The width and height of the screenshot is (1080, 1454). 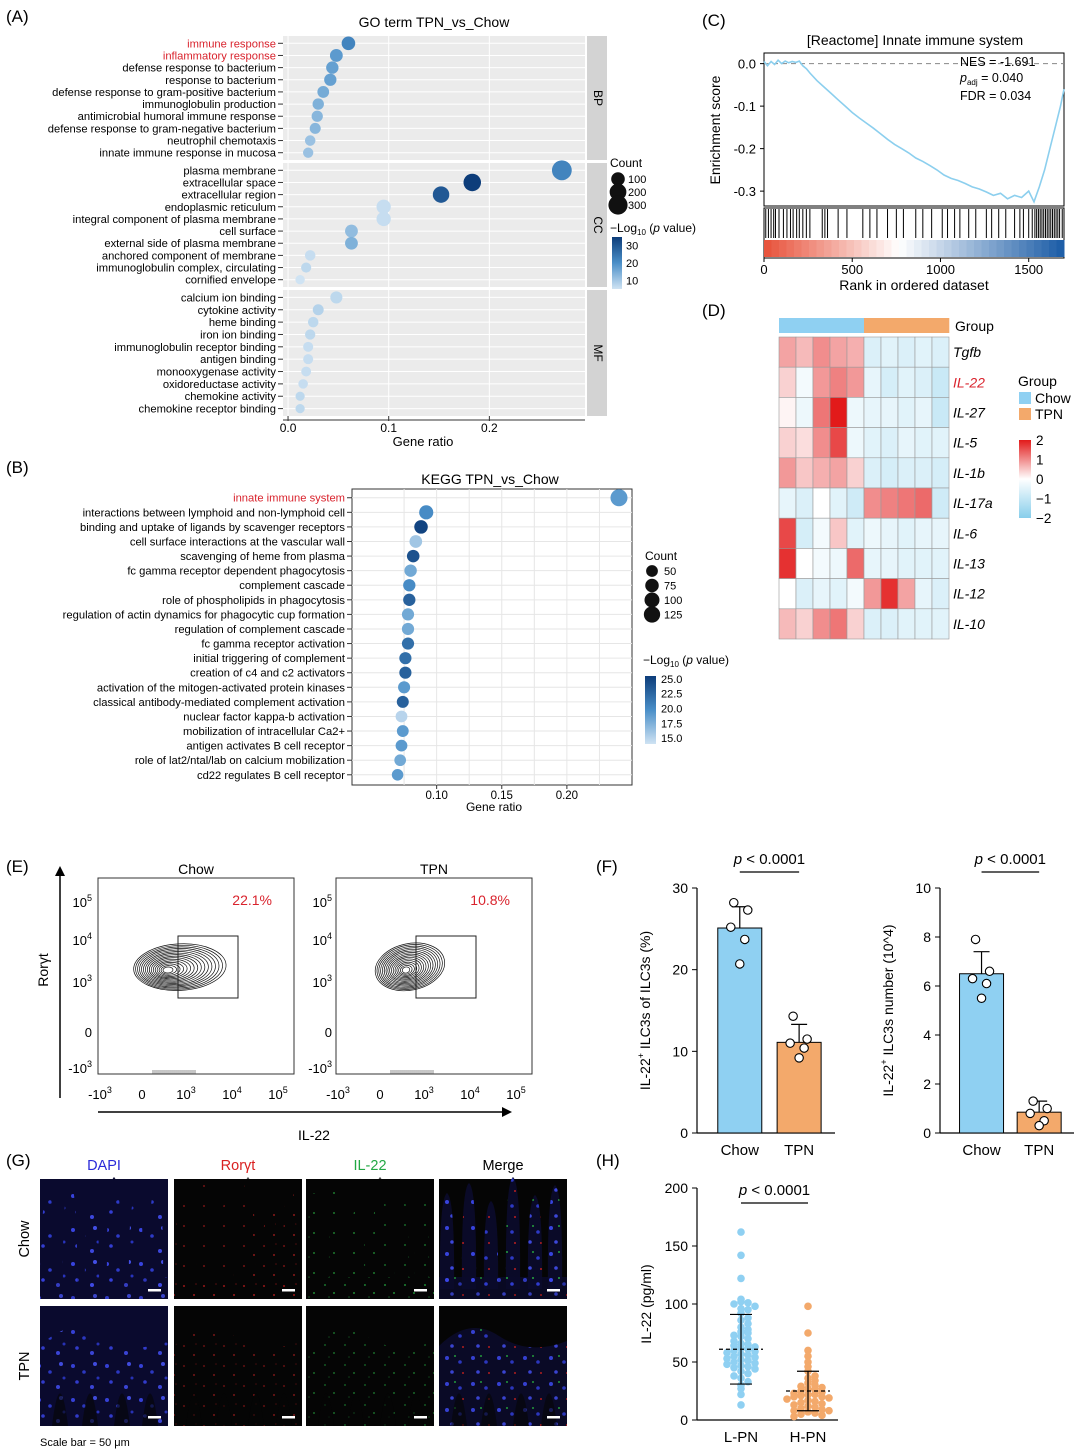 What do you see at coordinates (632, 247) in the screenshot?
I see `color-legend-tick: 30` at bounding box center [632, 247].